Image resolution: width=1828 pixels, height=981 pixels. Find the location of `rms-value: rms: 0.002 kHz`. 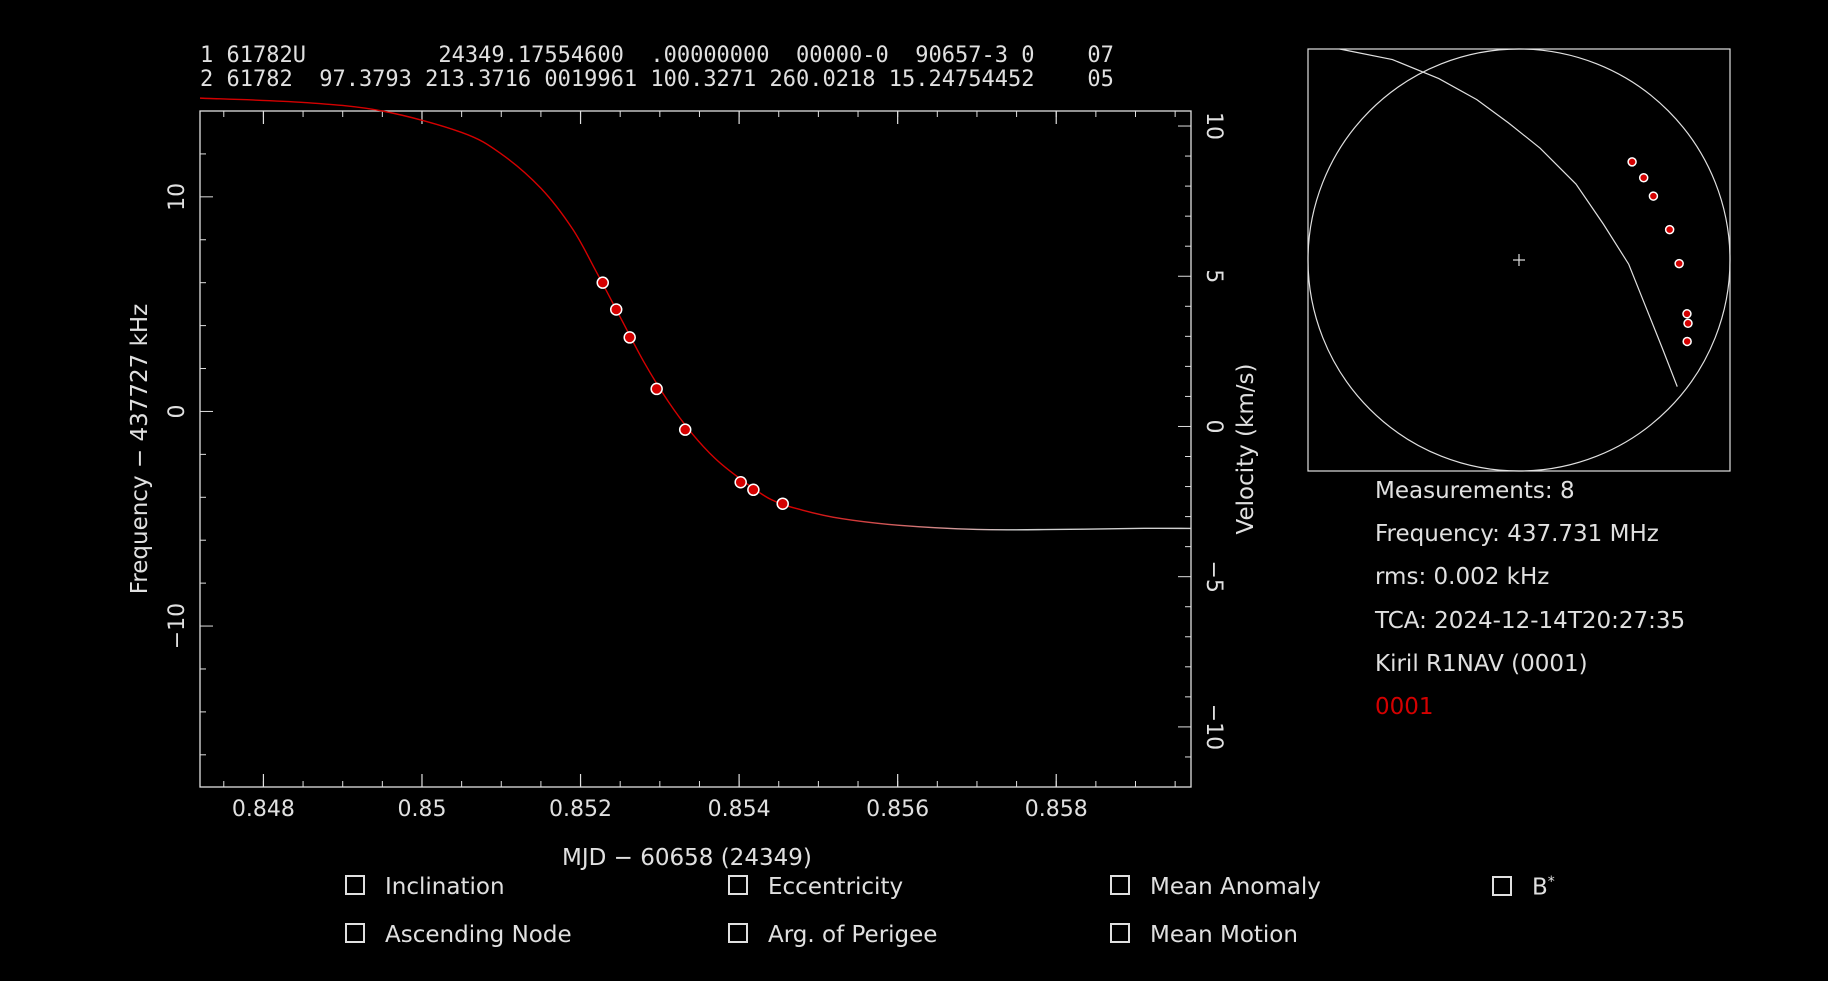

rms-value: rms: 0.002 kHz is located at coordinates (1462, 577).